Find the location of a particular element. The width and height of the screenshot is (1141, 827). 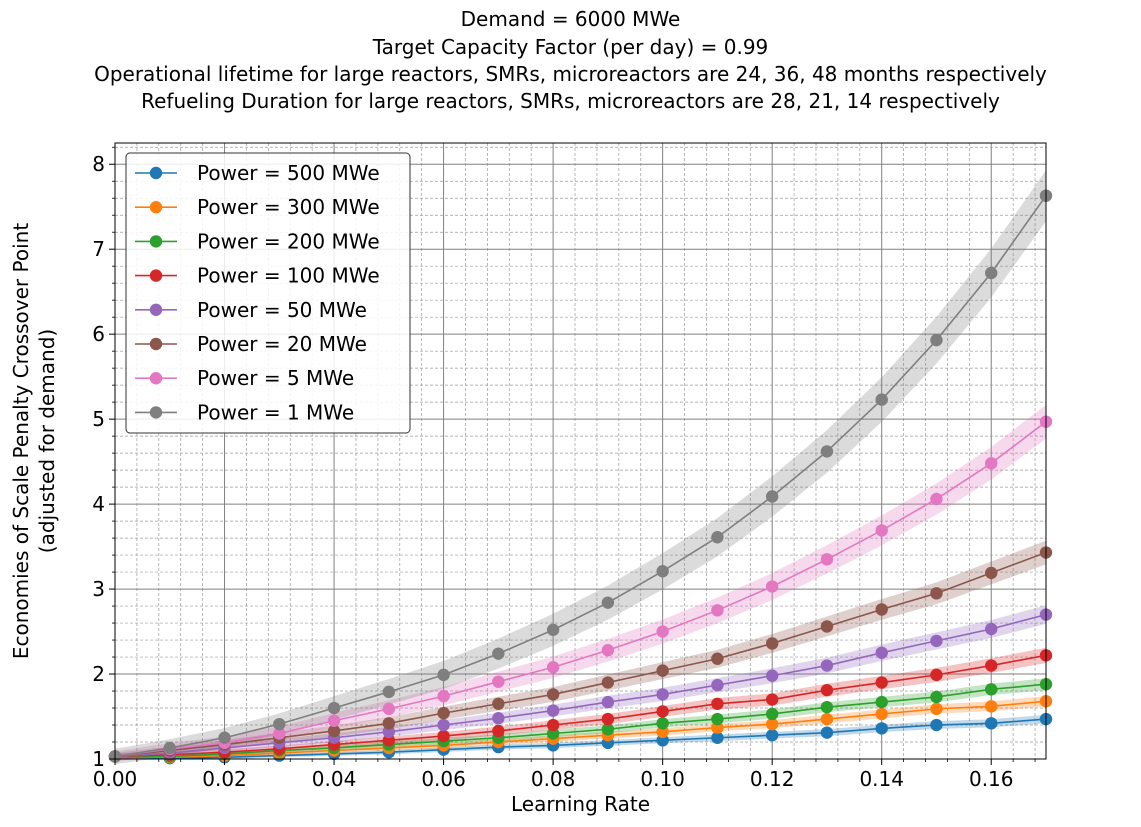

legend-item: Power = 500 MWe is located at coordinates (257, 173).